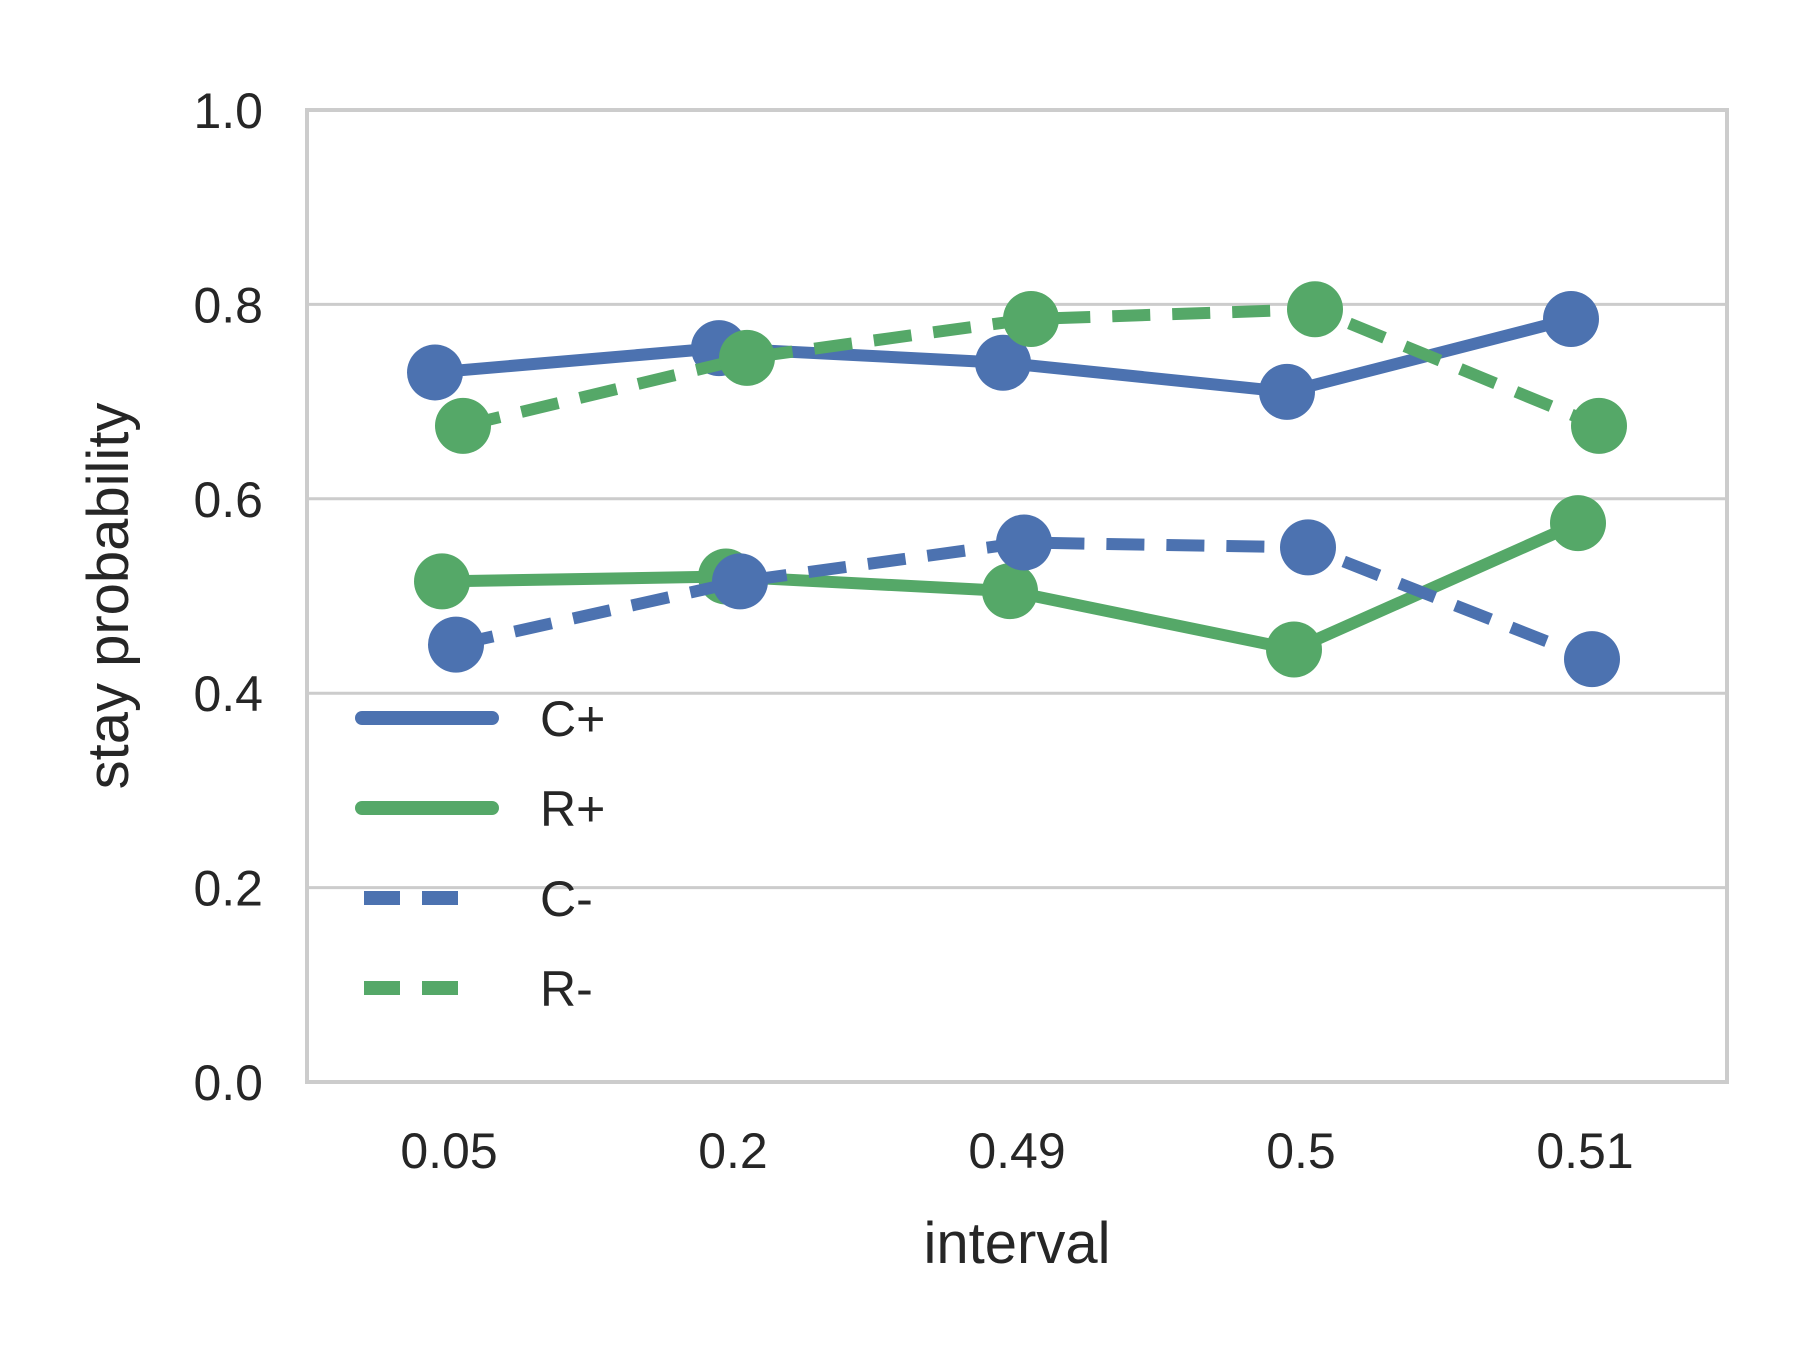  What do you see at coordinates (228, 1083) in the screenshot?
I see `y-tick-label: 0.0` at bounding box center [228, 1083].